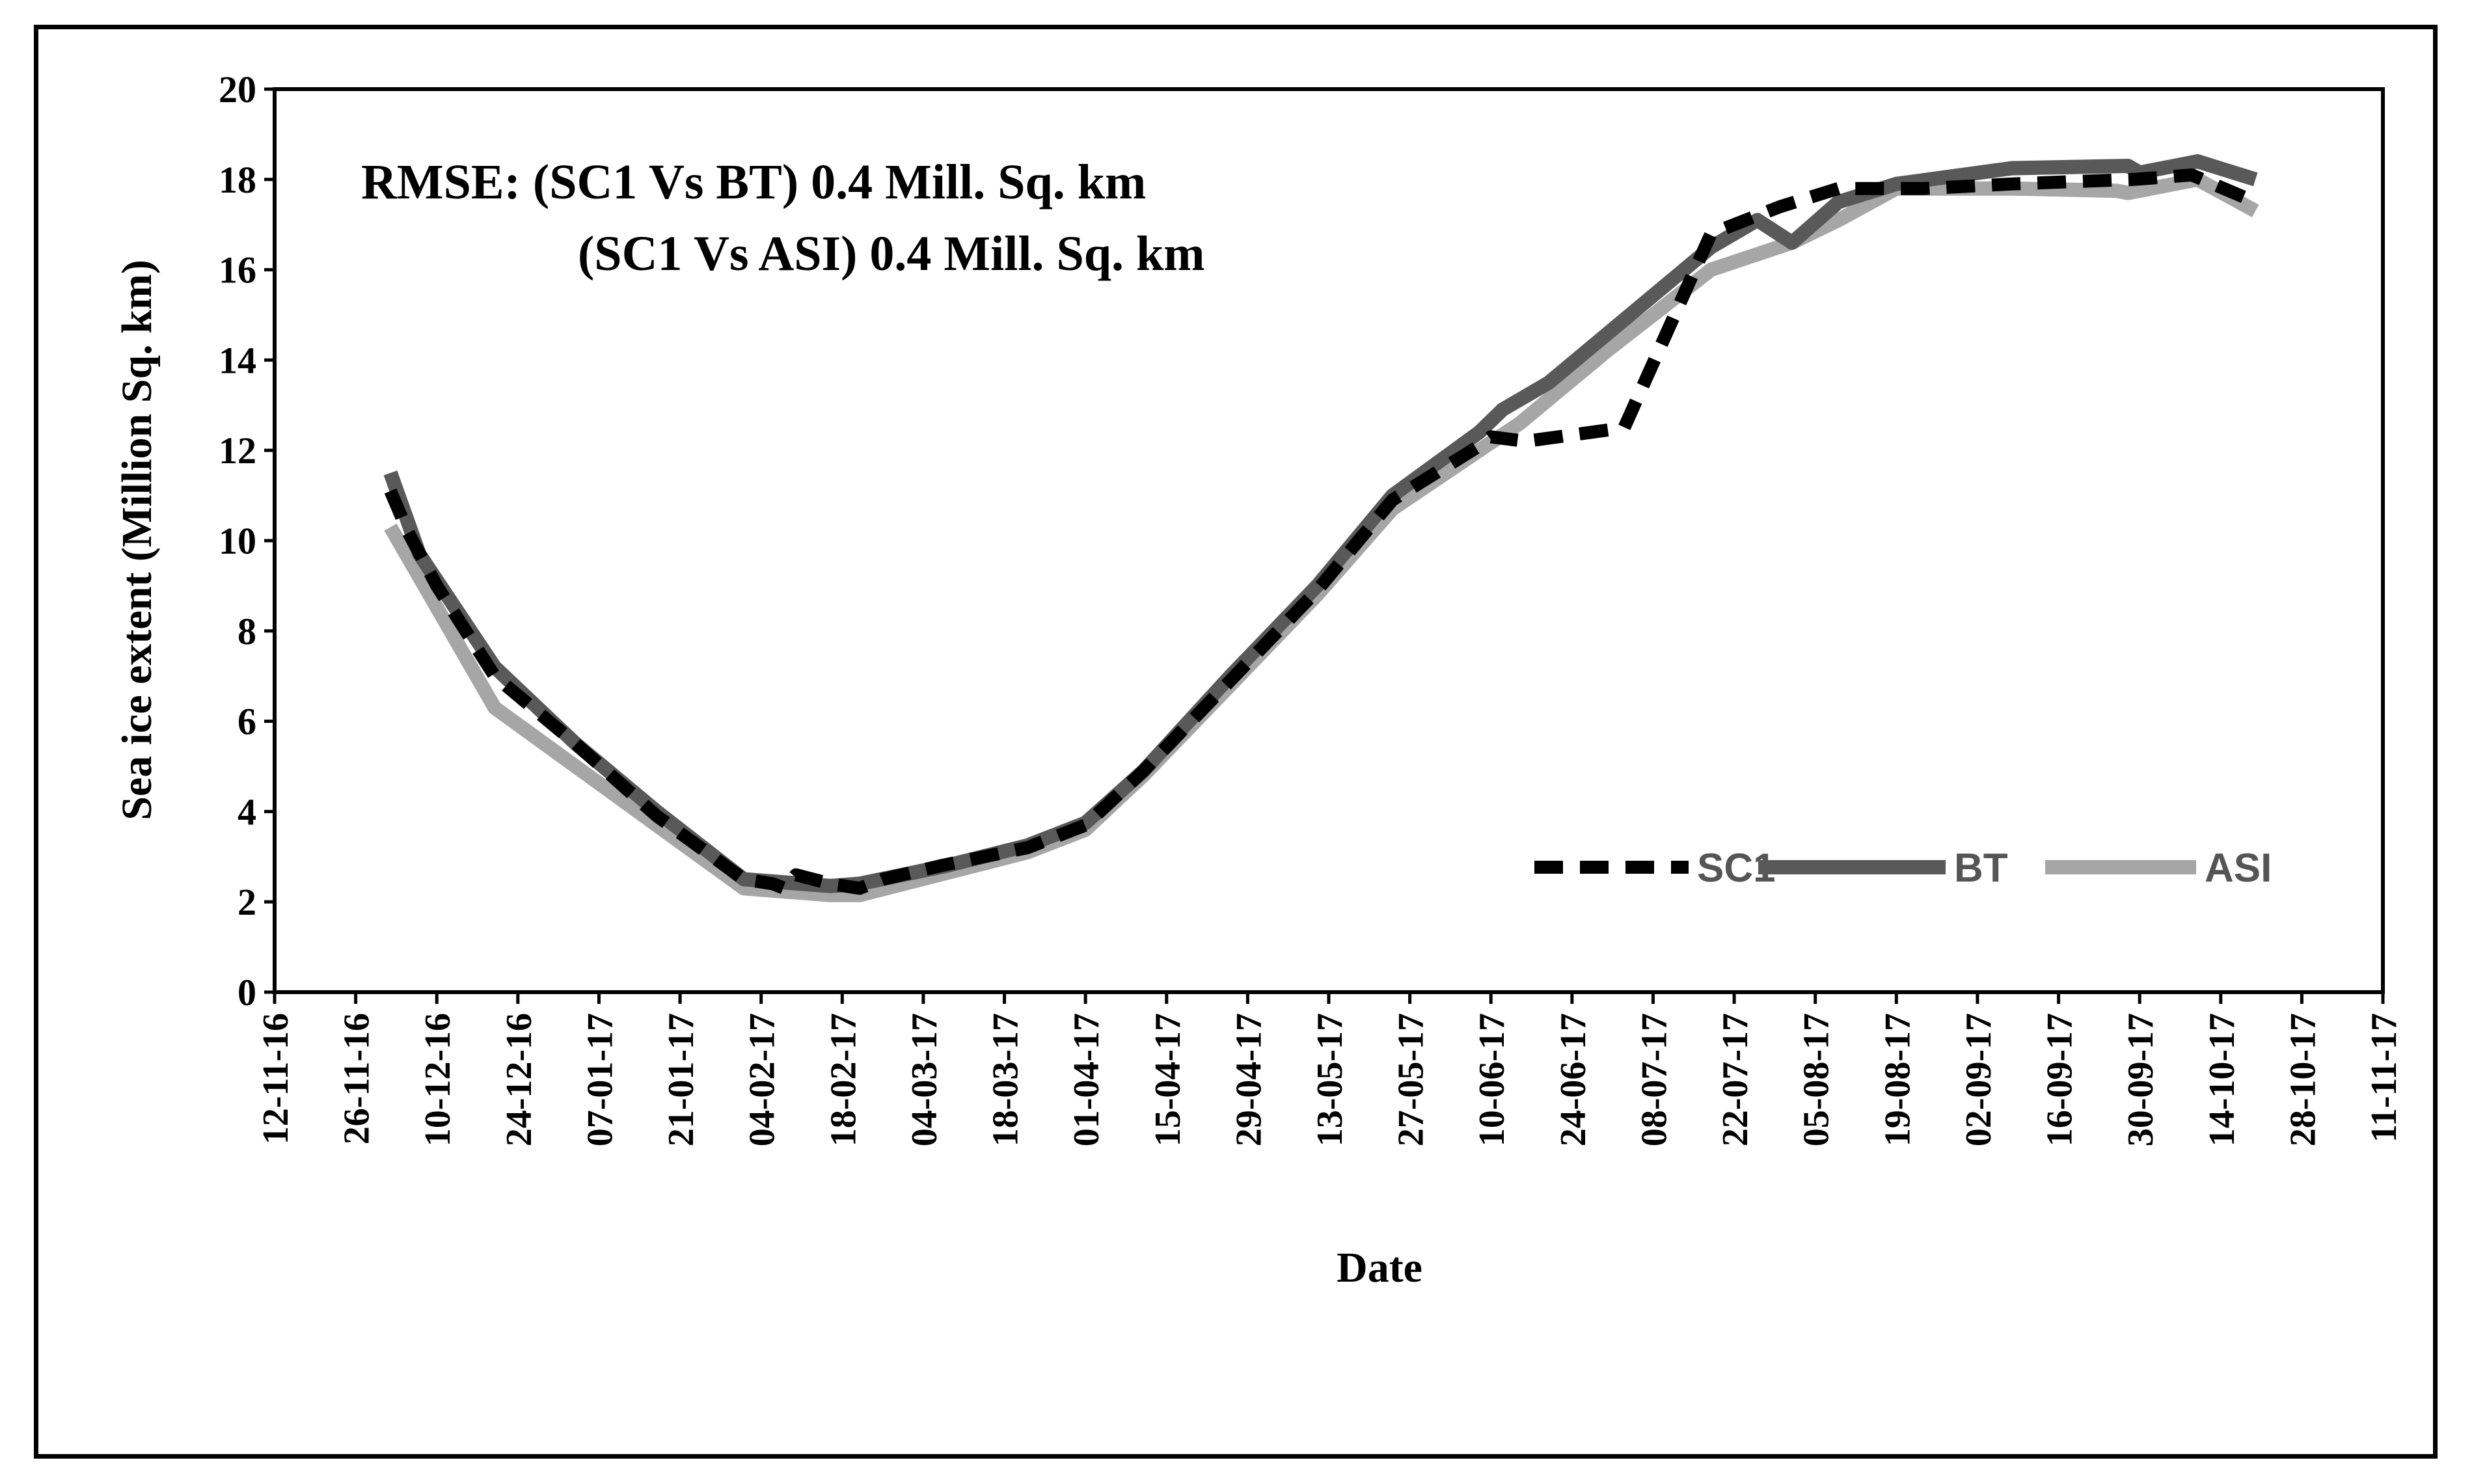 Image resolution: width=2474 pixels, height=1484 pixels. I want to click on x-tick-label: 30-09-17, so click(2141, 1079).